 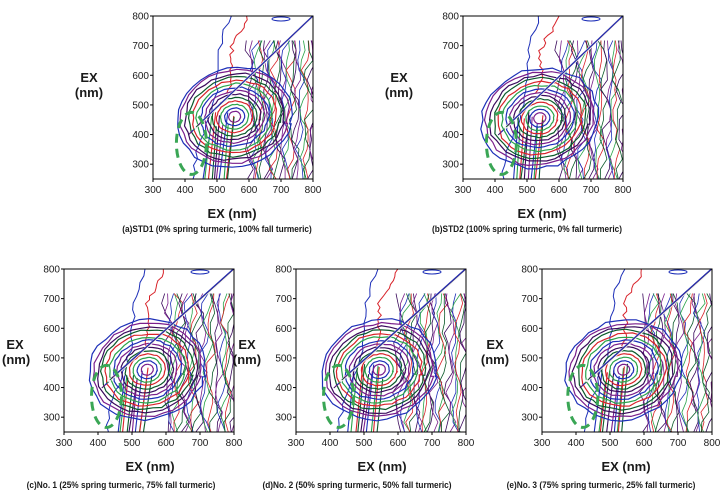 What do you see at coordinates (330, 443) in the screenshot?
I see `x-tick-label: 400` at bounding box center [330, 443].